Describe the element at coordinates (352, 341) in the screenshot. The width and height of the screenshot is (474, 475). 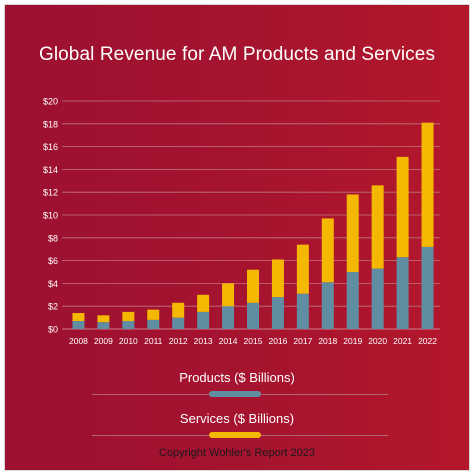
I see `x-tick-label: 2019` at that location.